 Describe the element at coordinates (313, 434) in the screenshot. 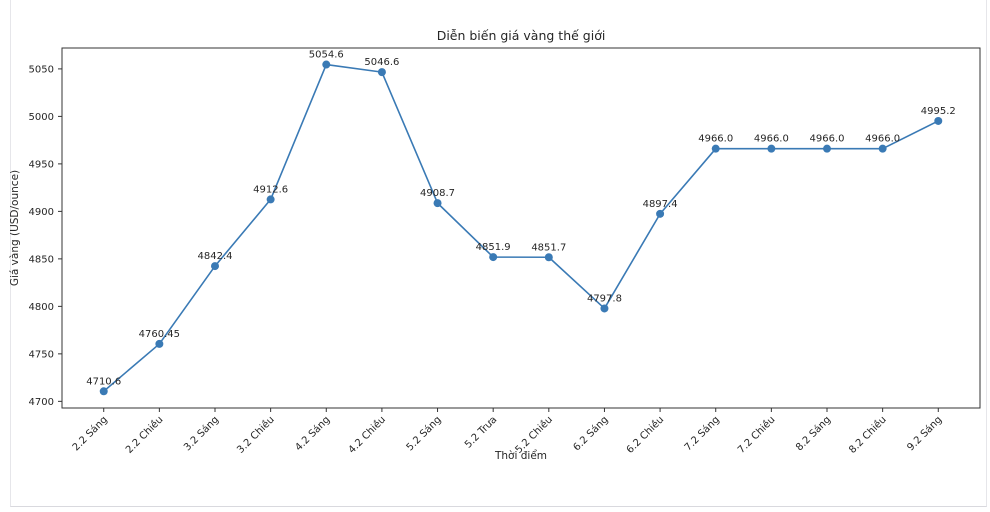

I see `x-tick-label: 4.2 Sáng` at that location.